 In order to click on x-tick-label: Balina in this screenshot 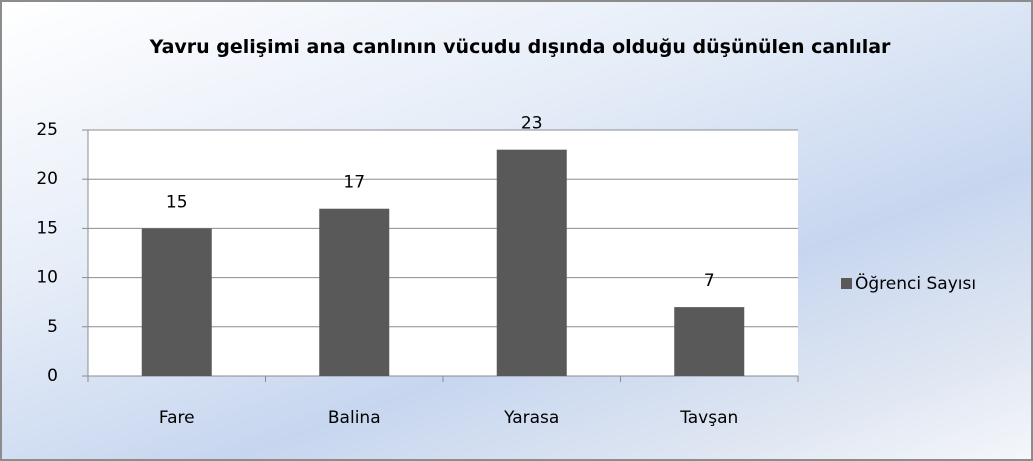, I will do `click(354, 418)`.